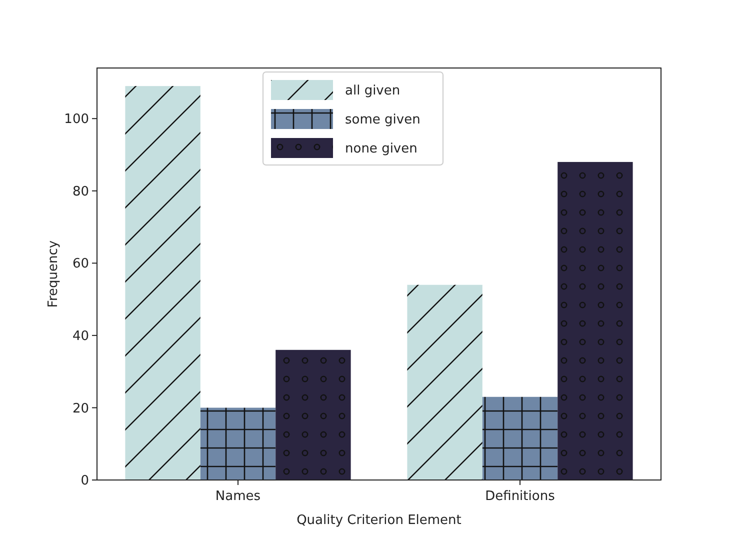 Image resolution: width=730 pixels, height=538 pixels. What do you see at coordinates (80, 336) in the screenshot?
I see `y-tick-label: 40` at bounding box center [80, 336].